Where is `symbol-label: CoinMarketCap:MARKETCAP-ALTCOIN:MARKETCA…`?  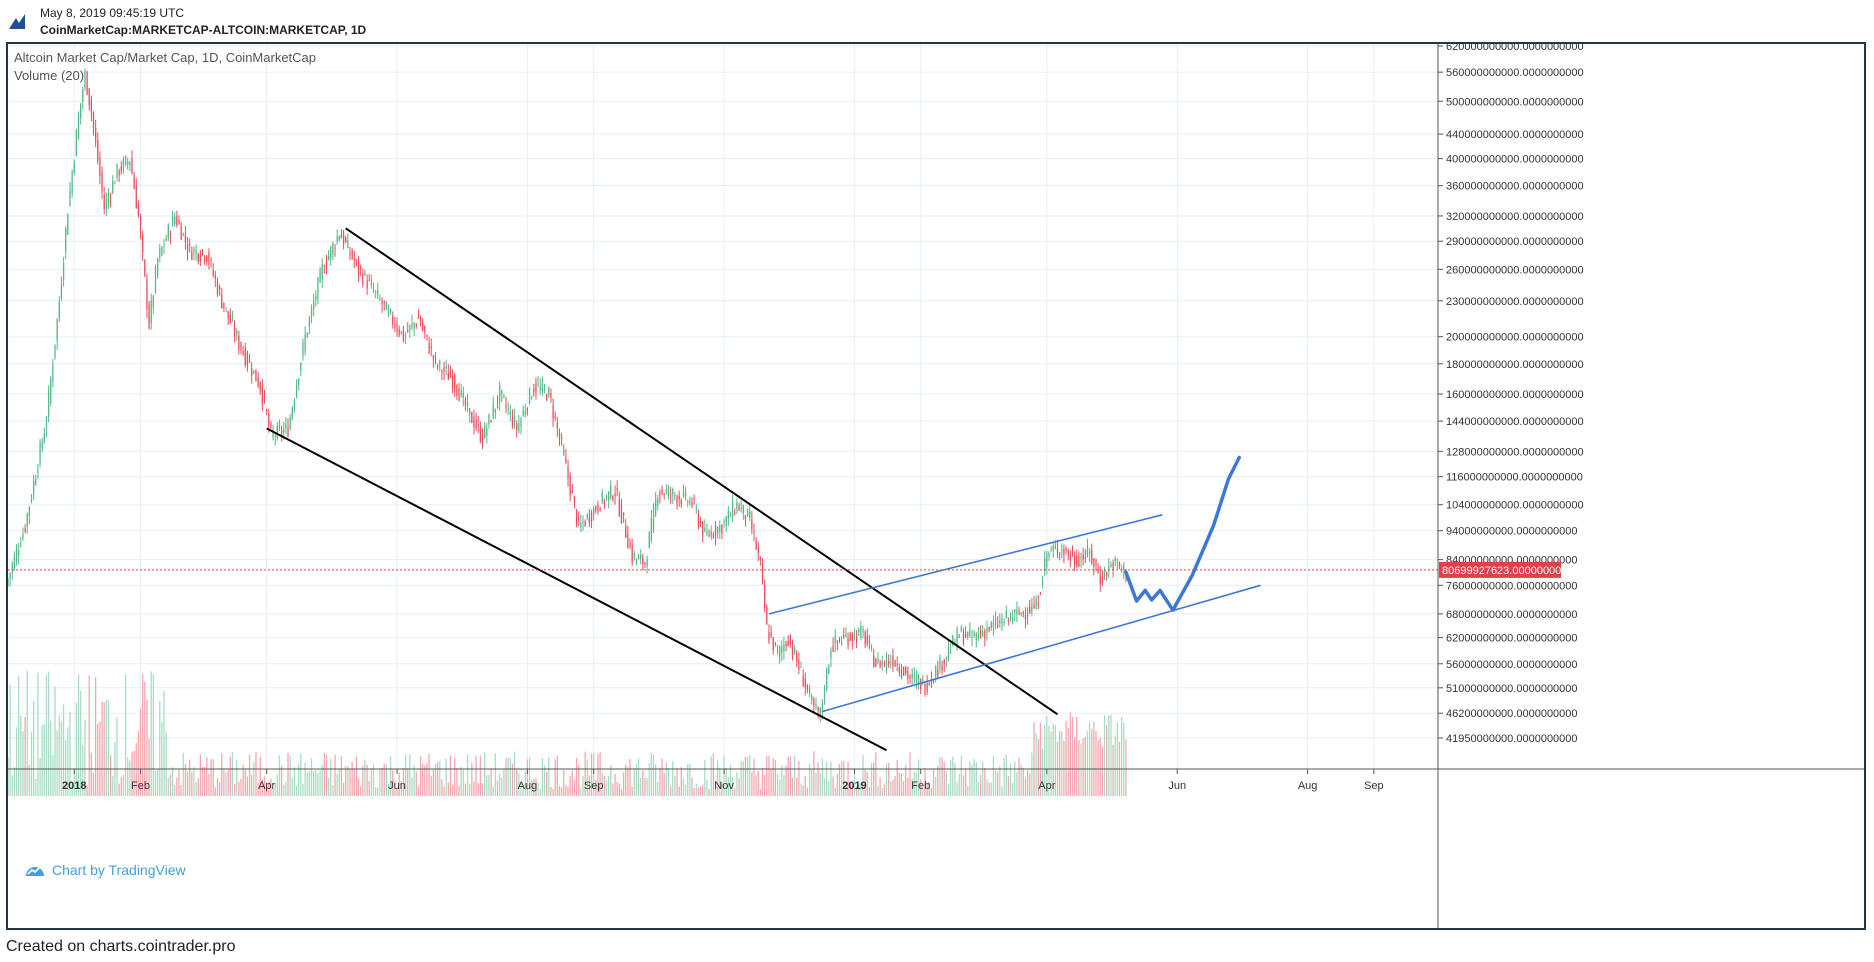 symbol-label: CoinMarketCap:MARKETCAP-ALTCOIN:MARKETCA… is located at coordinates (203, 30).